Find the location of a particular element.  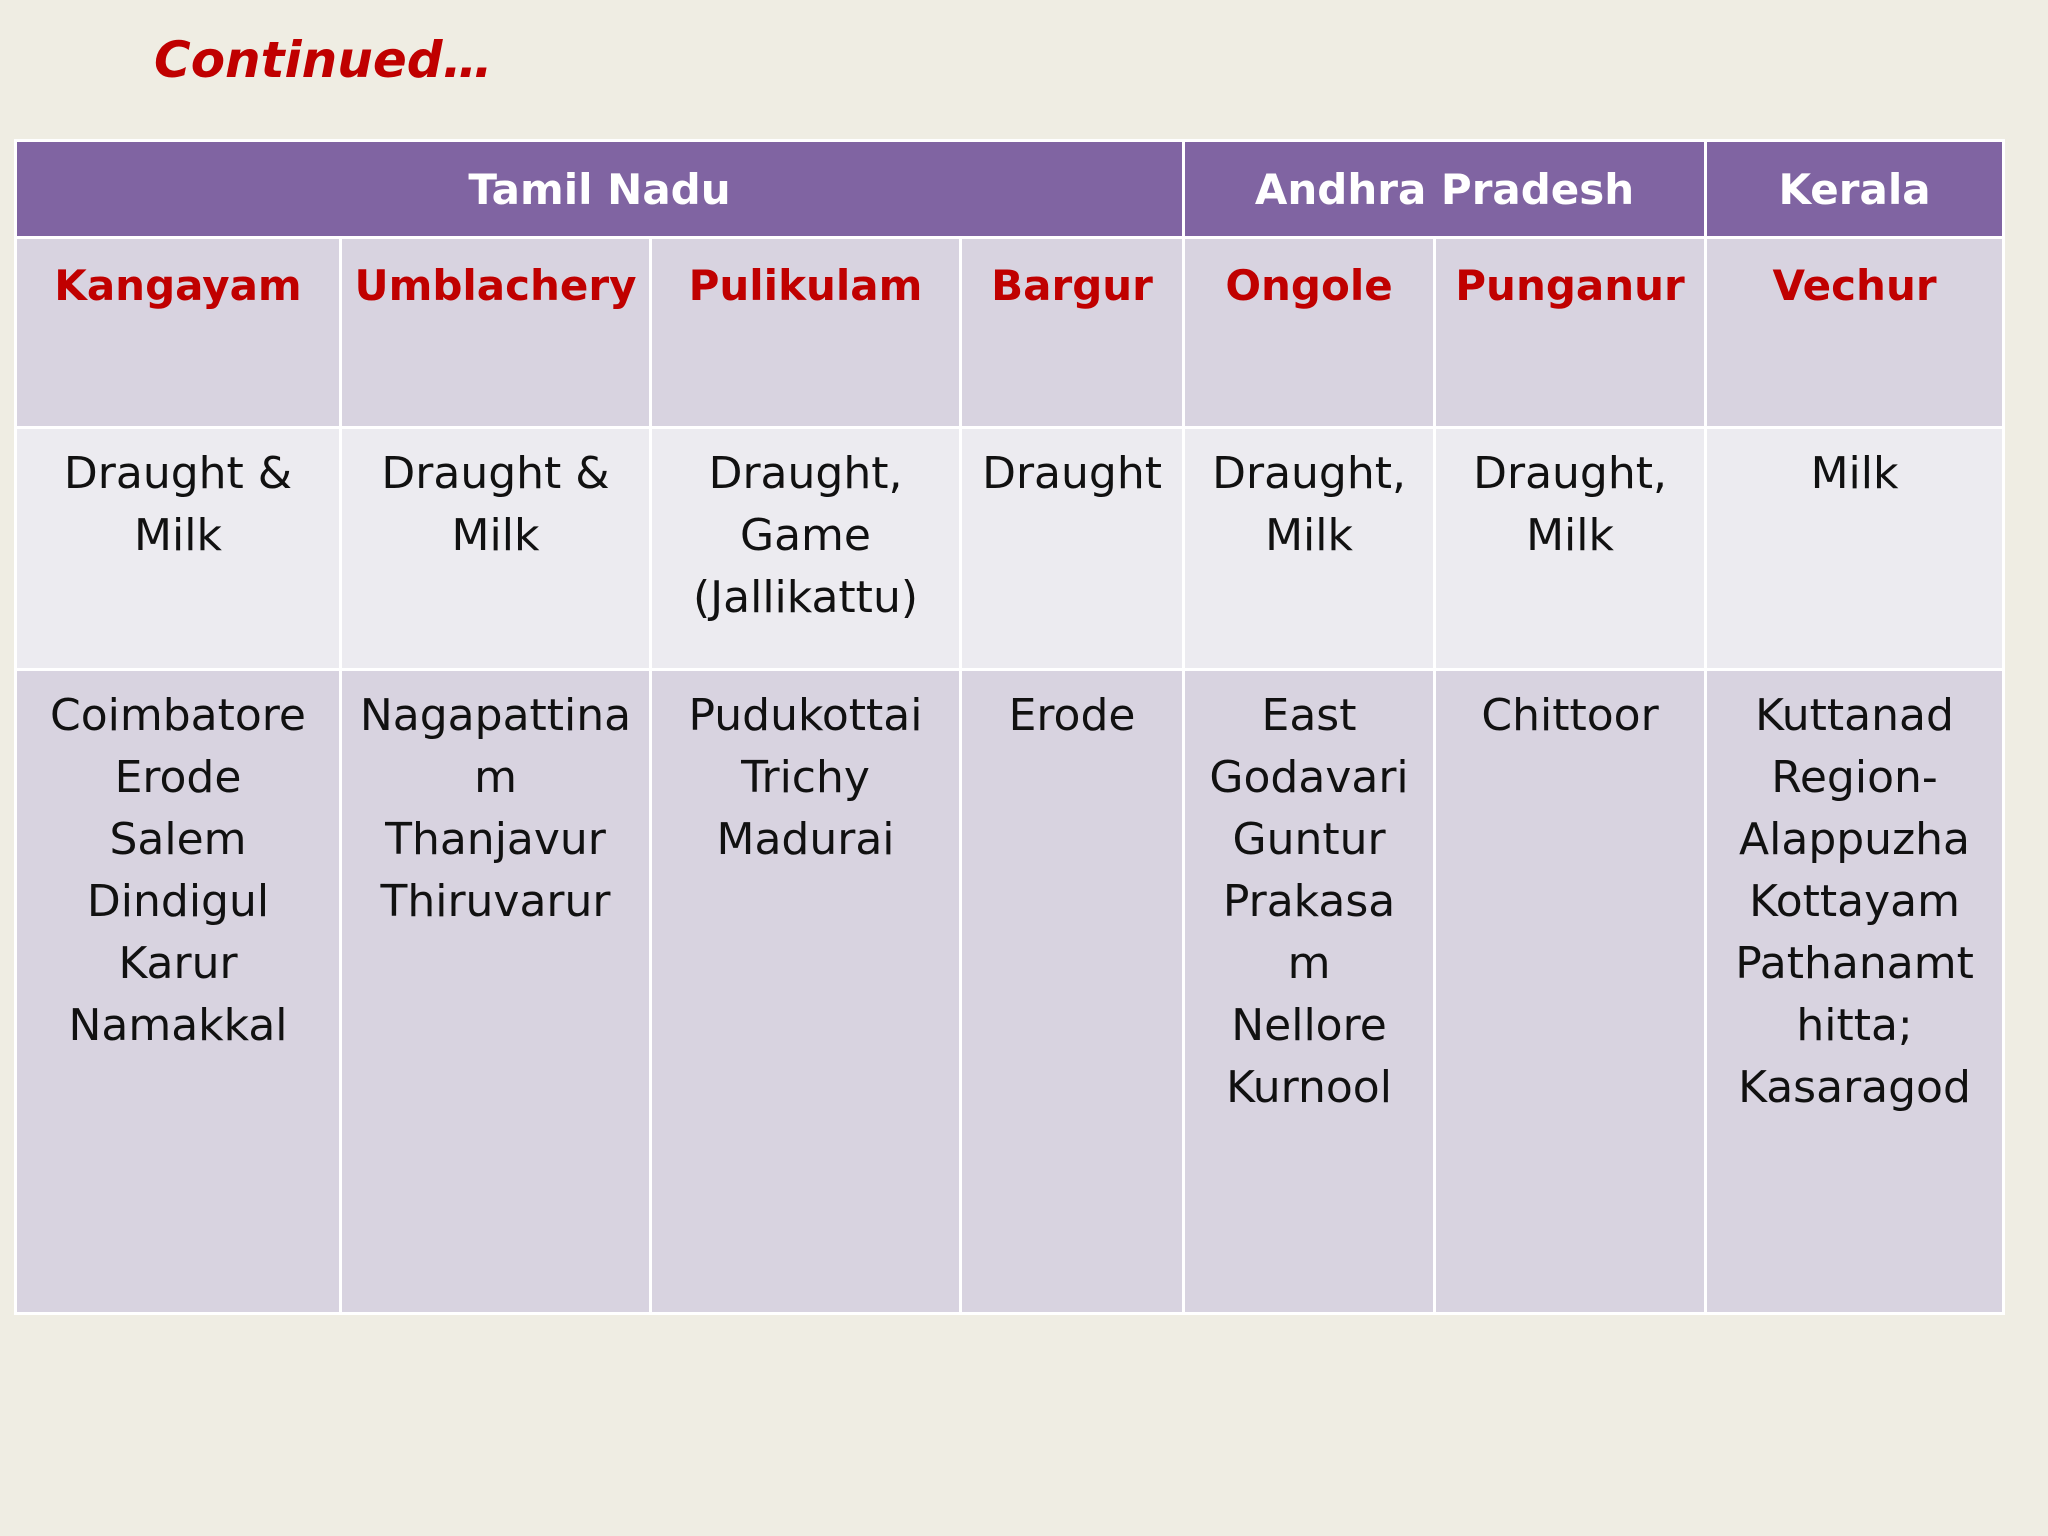

state-header-tamil-nadu: Tamil Nadu is located at coordinates (599, 189).